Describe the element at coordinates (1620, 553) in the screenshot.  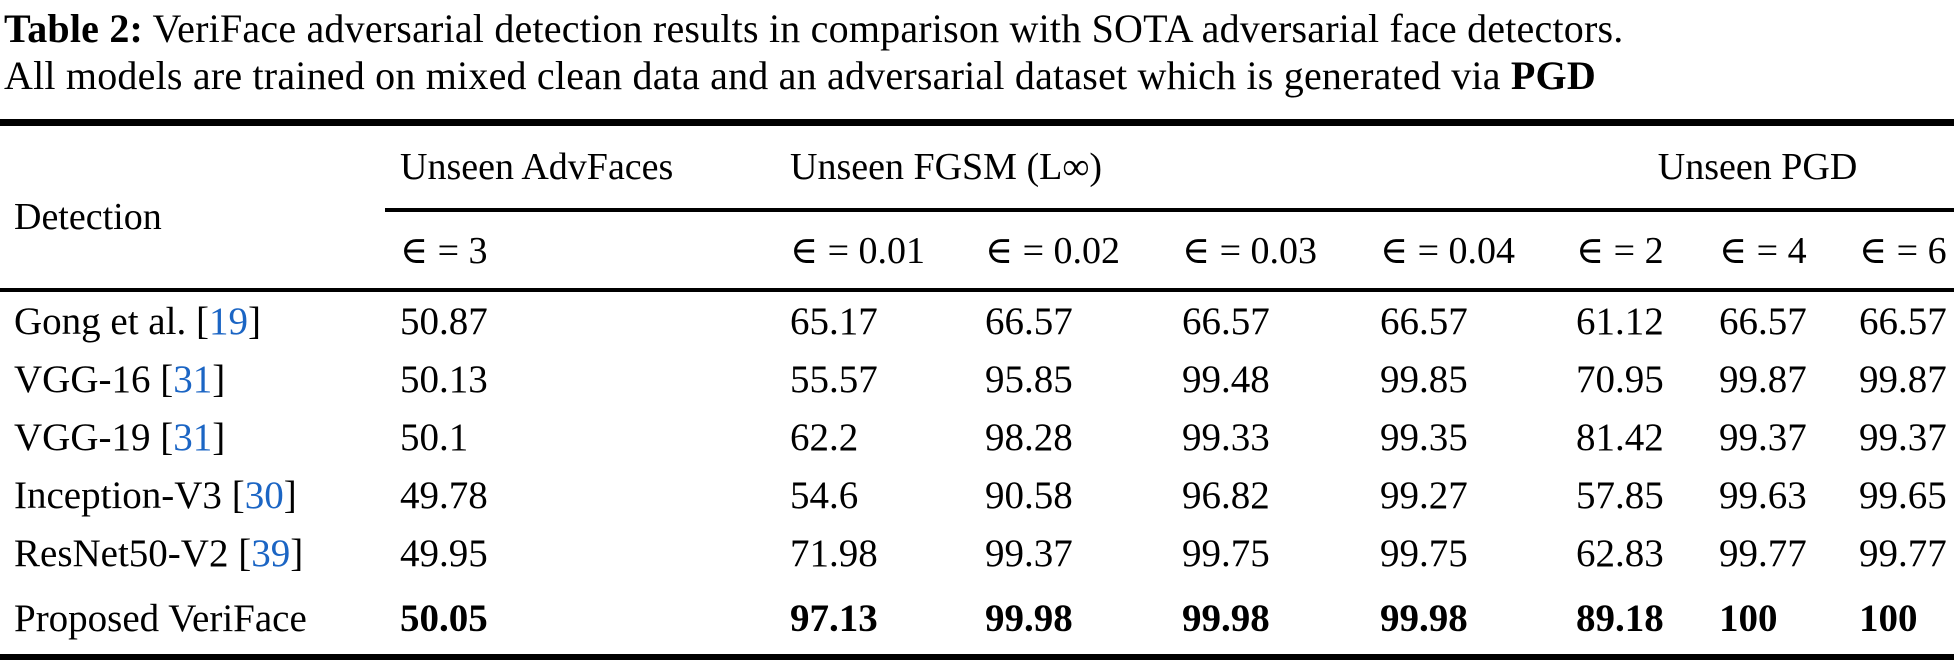
I see `value-cell: 62.83` at that location.